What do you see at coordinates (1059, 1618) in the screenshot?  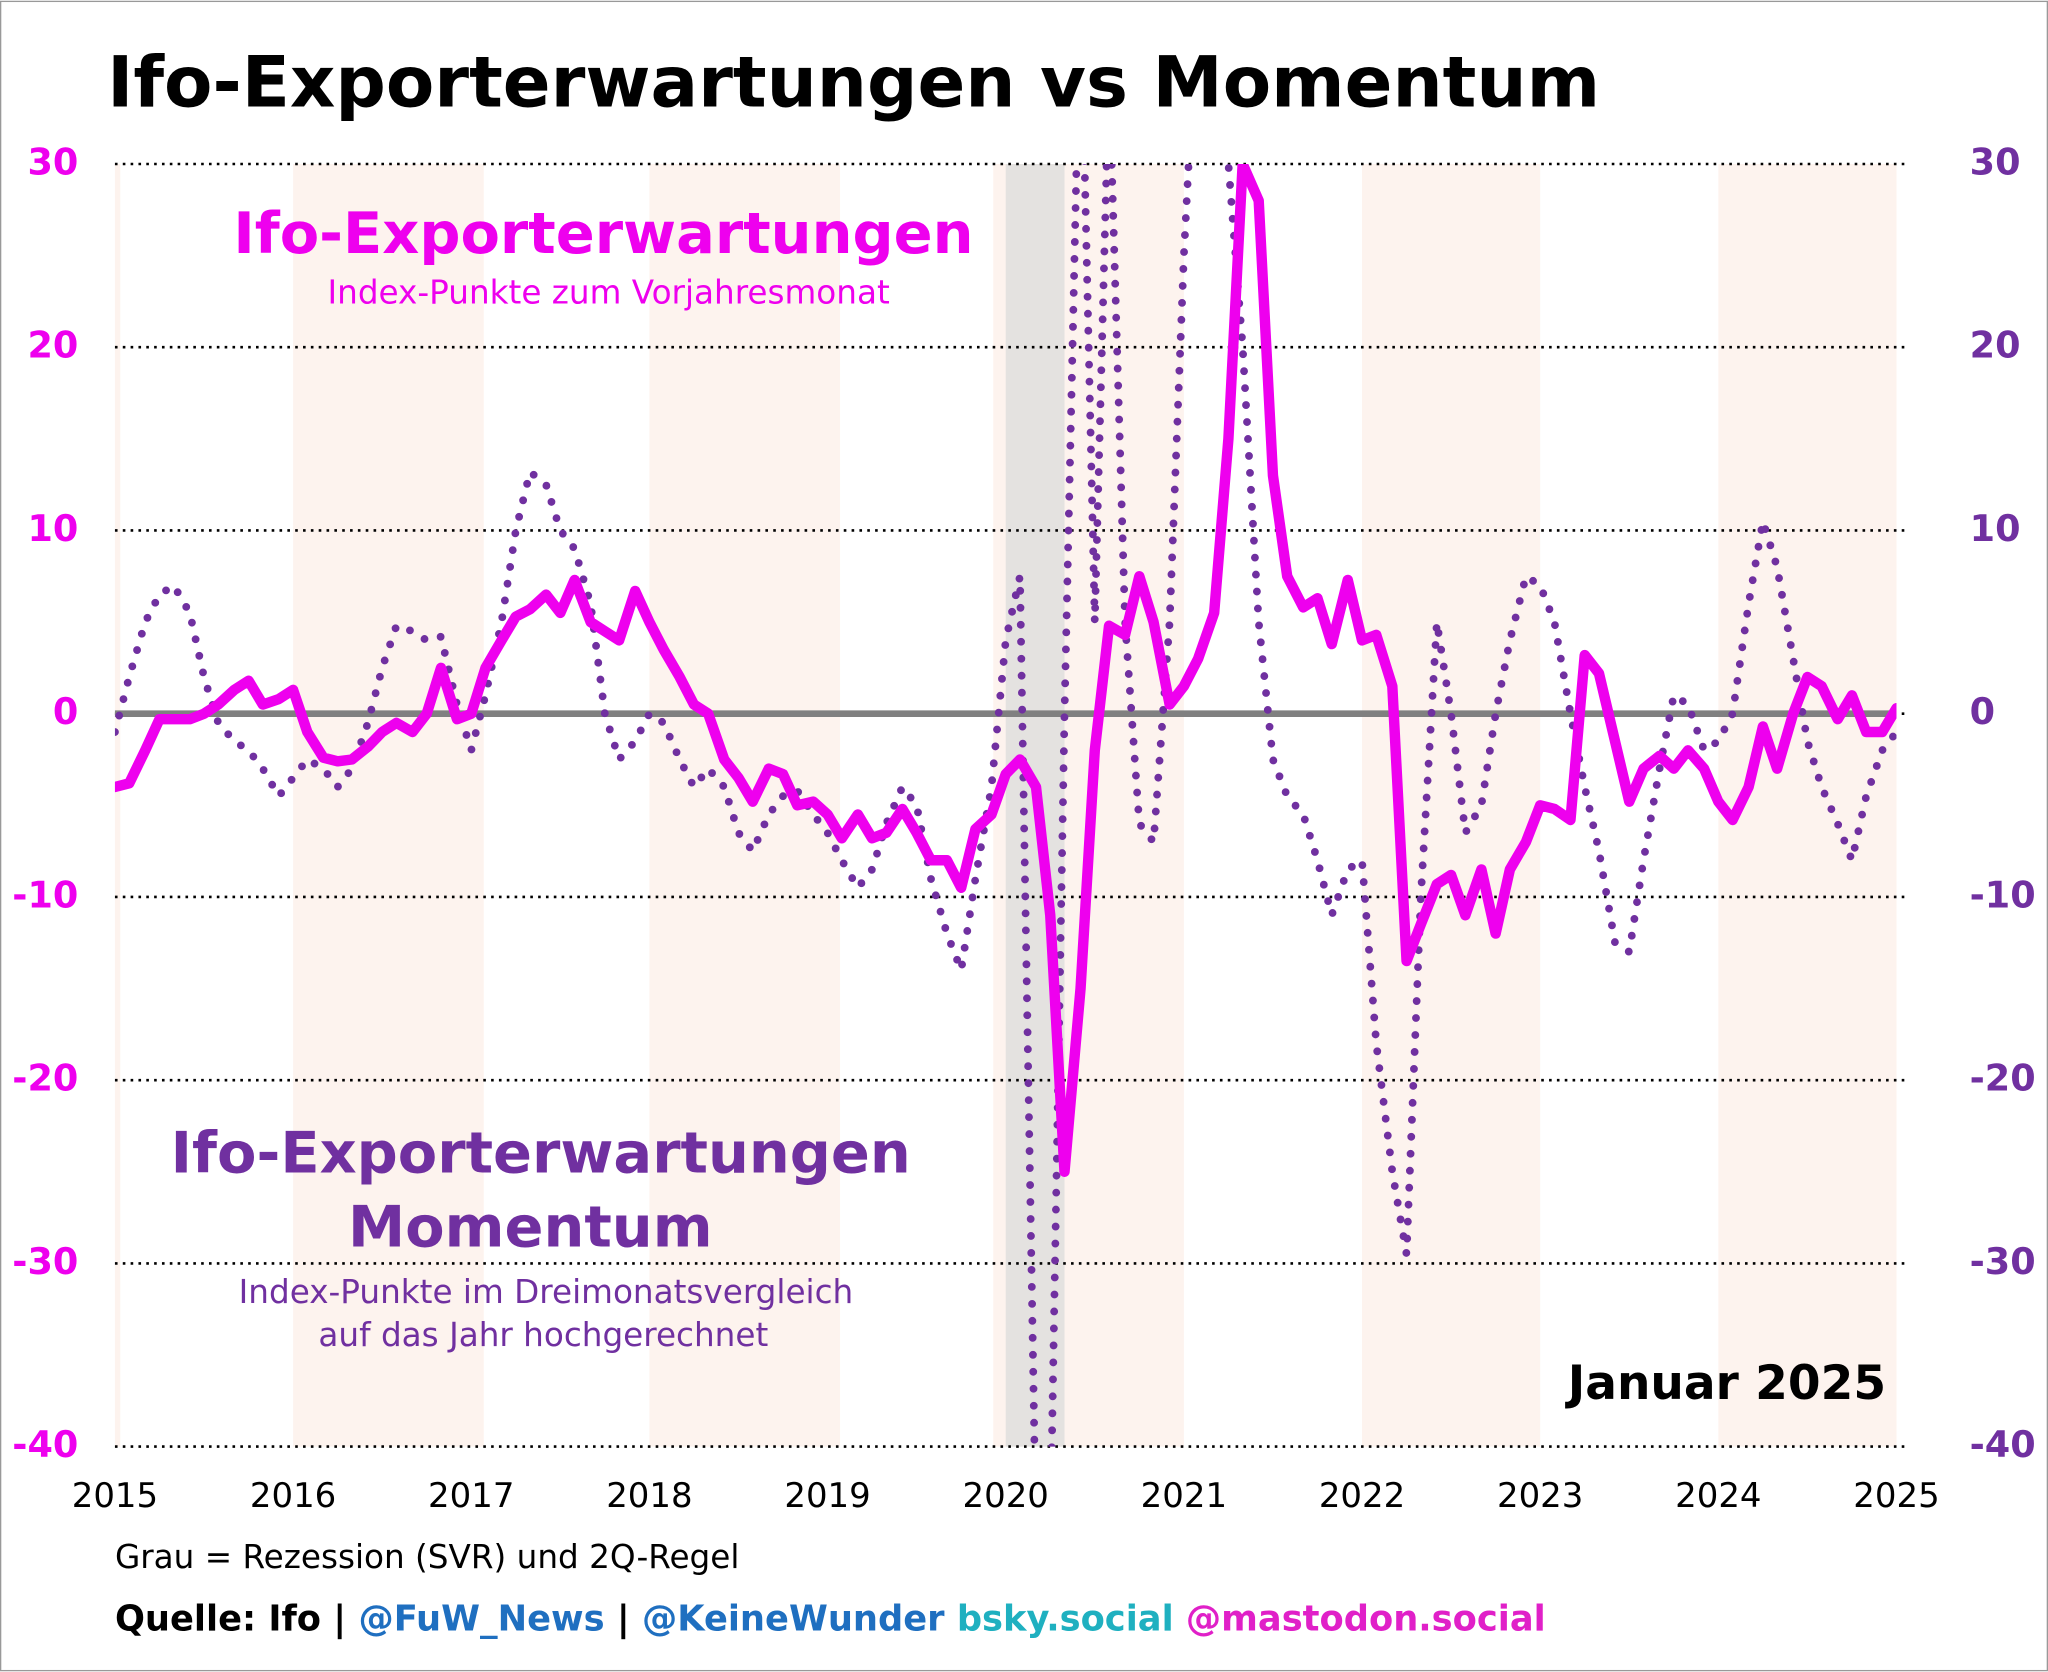 I see `source-part: bsky.social` at bounding box center [1059, 1618].